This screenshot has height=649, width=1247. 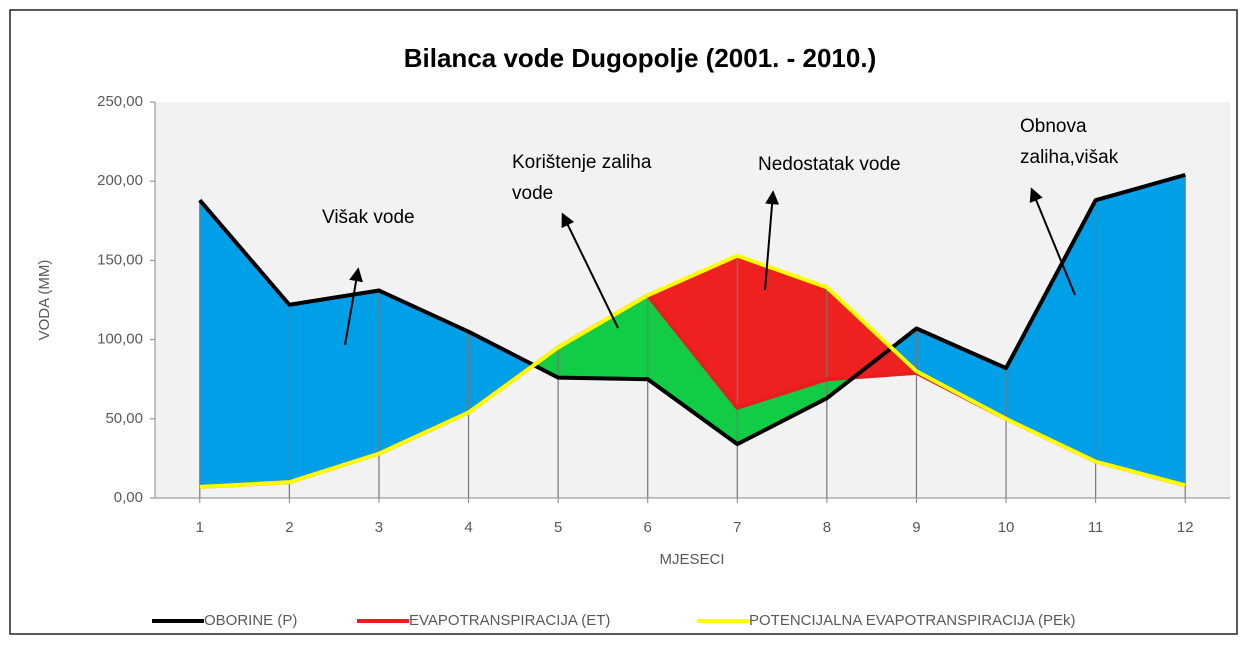 I want to click on annotation: Obnova, so click(x=1053, y=126).